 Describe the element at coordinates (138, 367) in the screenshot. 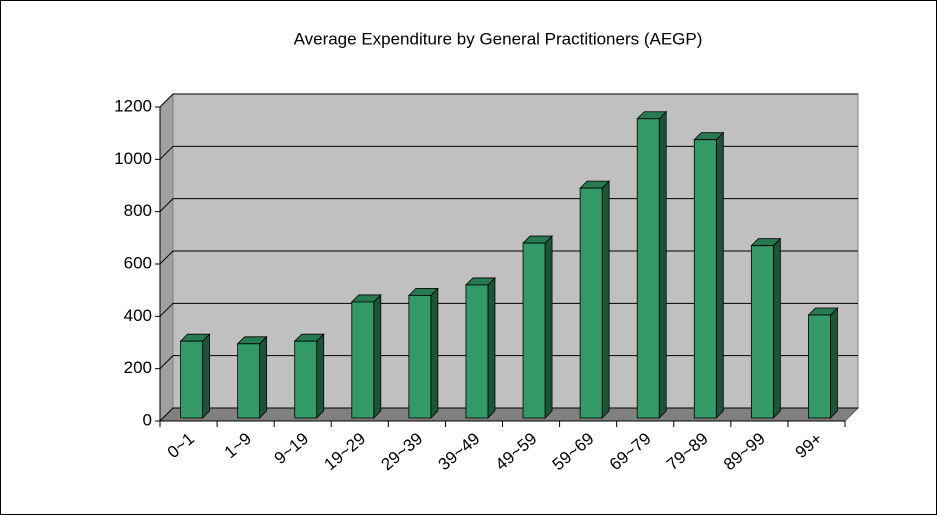

I see `y-tick-label: 200` at that location.